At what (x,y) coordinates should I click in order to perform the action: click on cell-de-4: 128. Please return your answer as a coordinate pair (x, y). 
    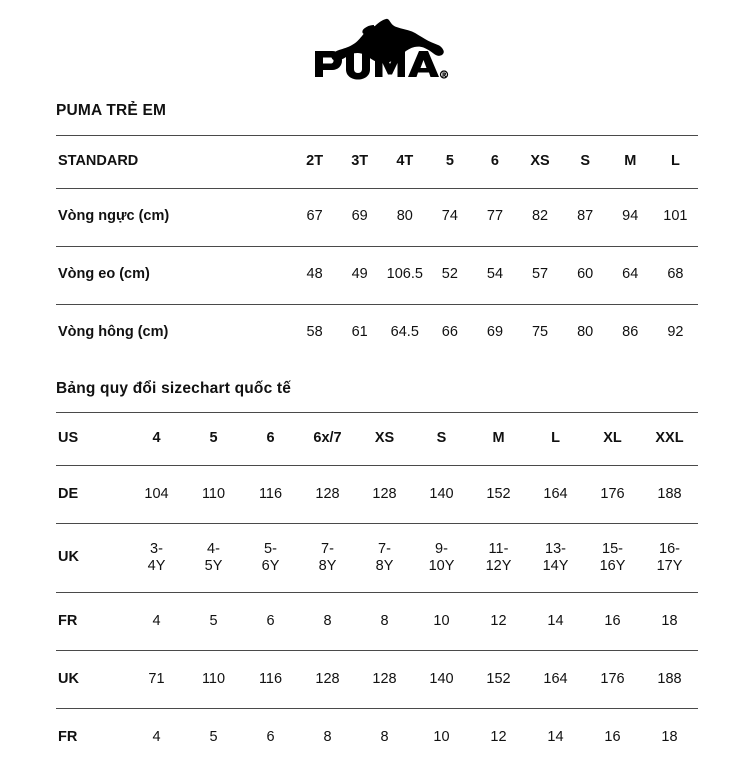
    Looking at the image, I should click on (384, 493).